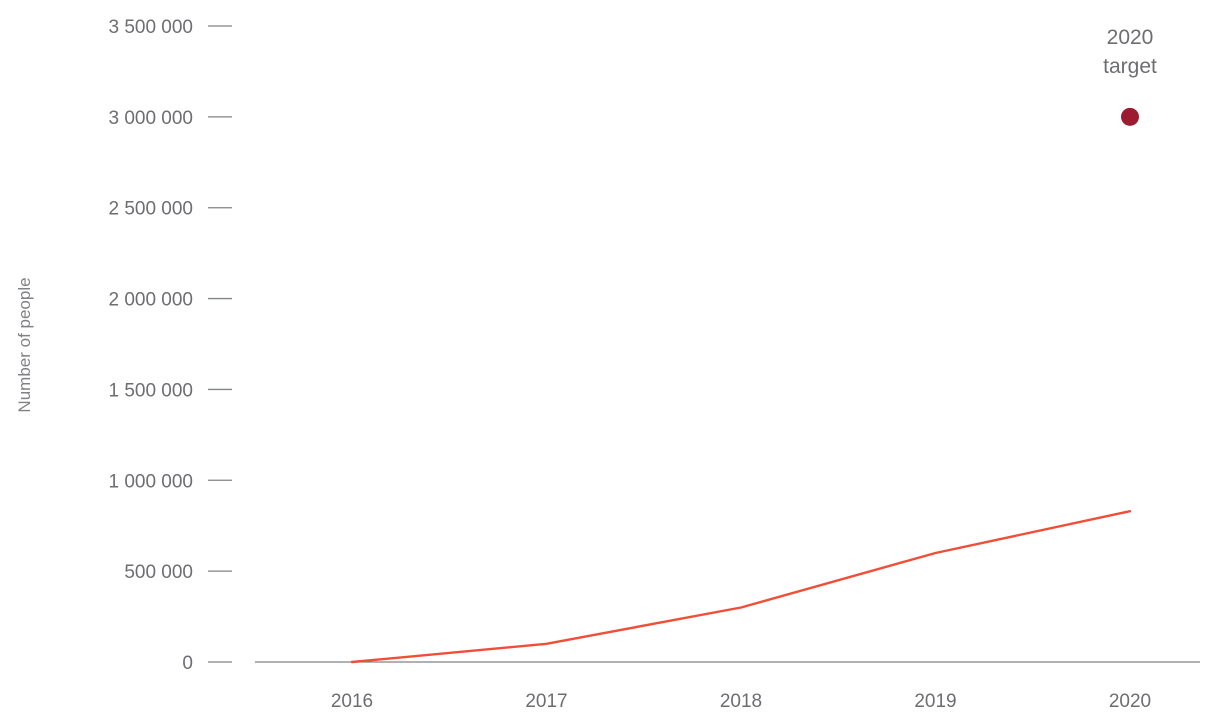 The height and width of the screenshot is (716, 1213). Describe the element at coordinates (158, 572) in the screenshot. I see `y-tick-label: 500 000` at that location.